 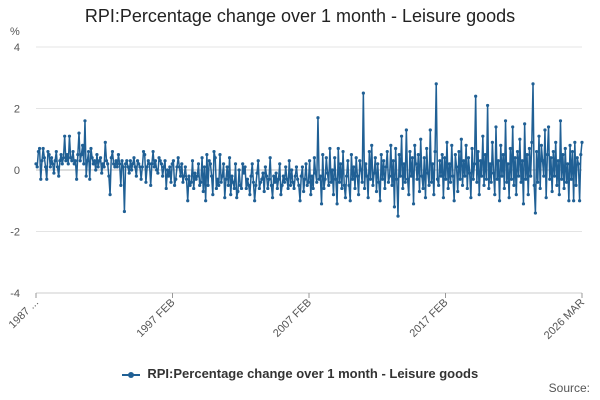 What do you see at coordinates (15, 32) in the screenshot?
I see `y-axis-unit-label: %` at bounding box center [15, 32].